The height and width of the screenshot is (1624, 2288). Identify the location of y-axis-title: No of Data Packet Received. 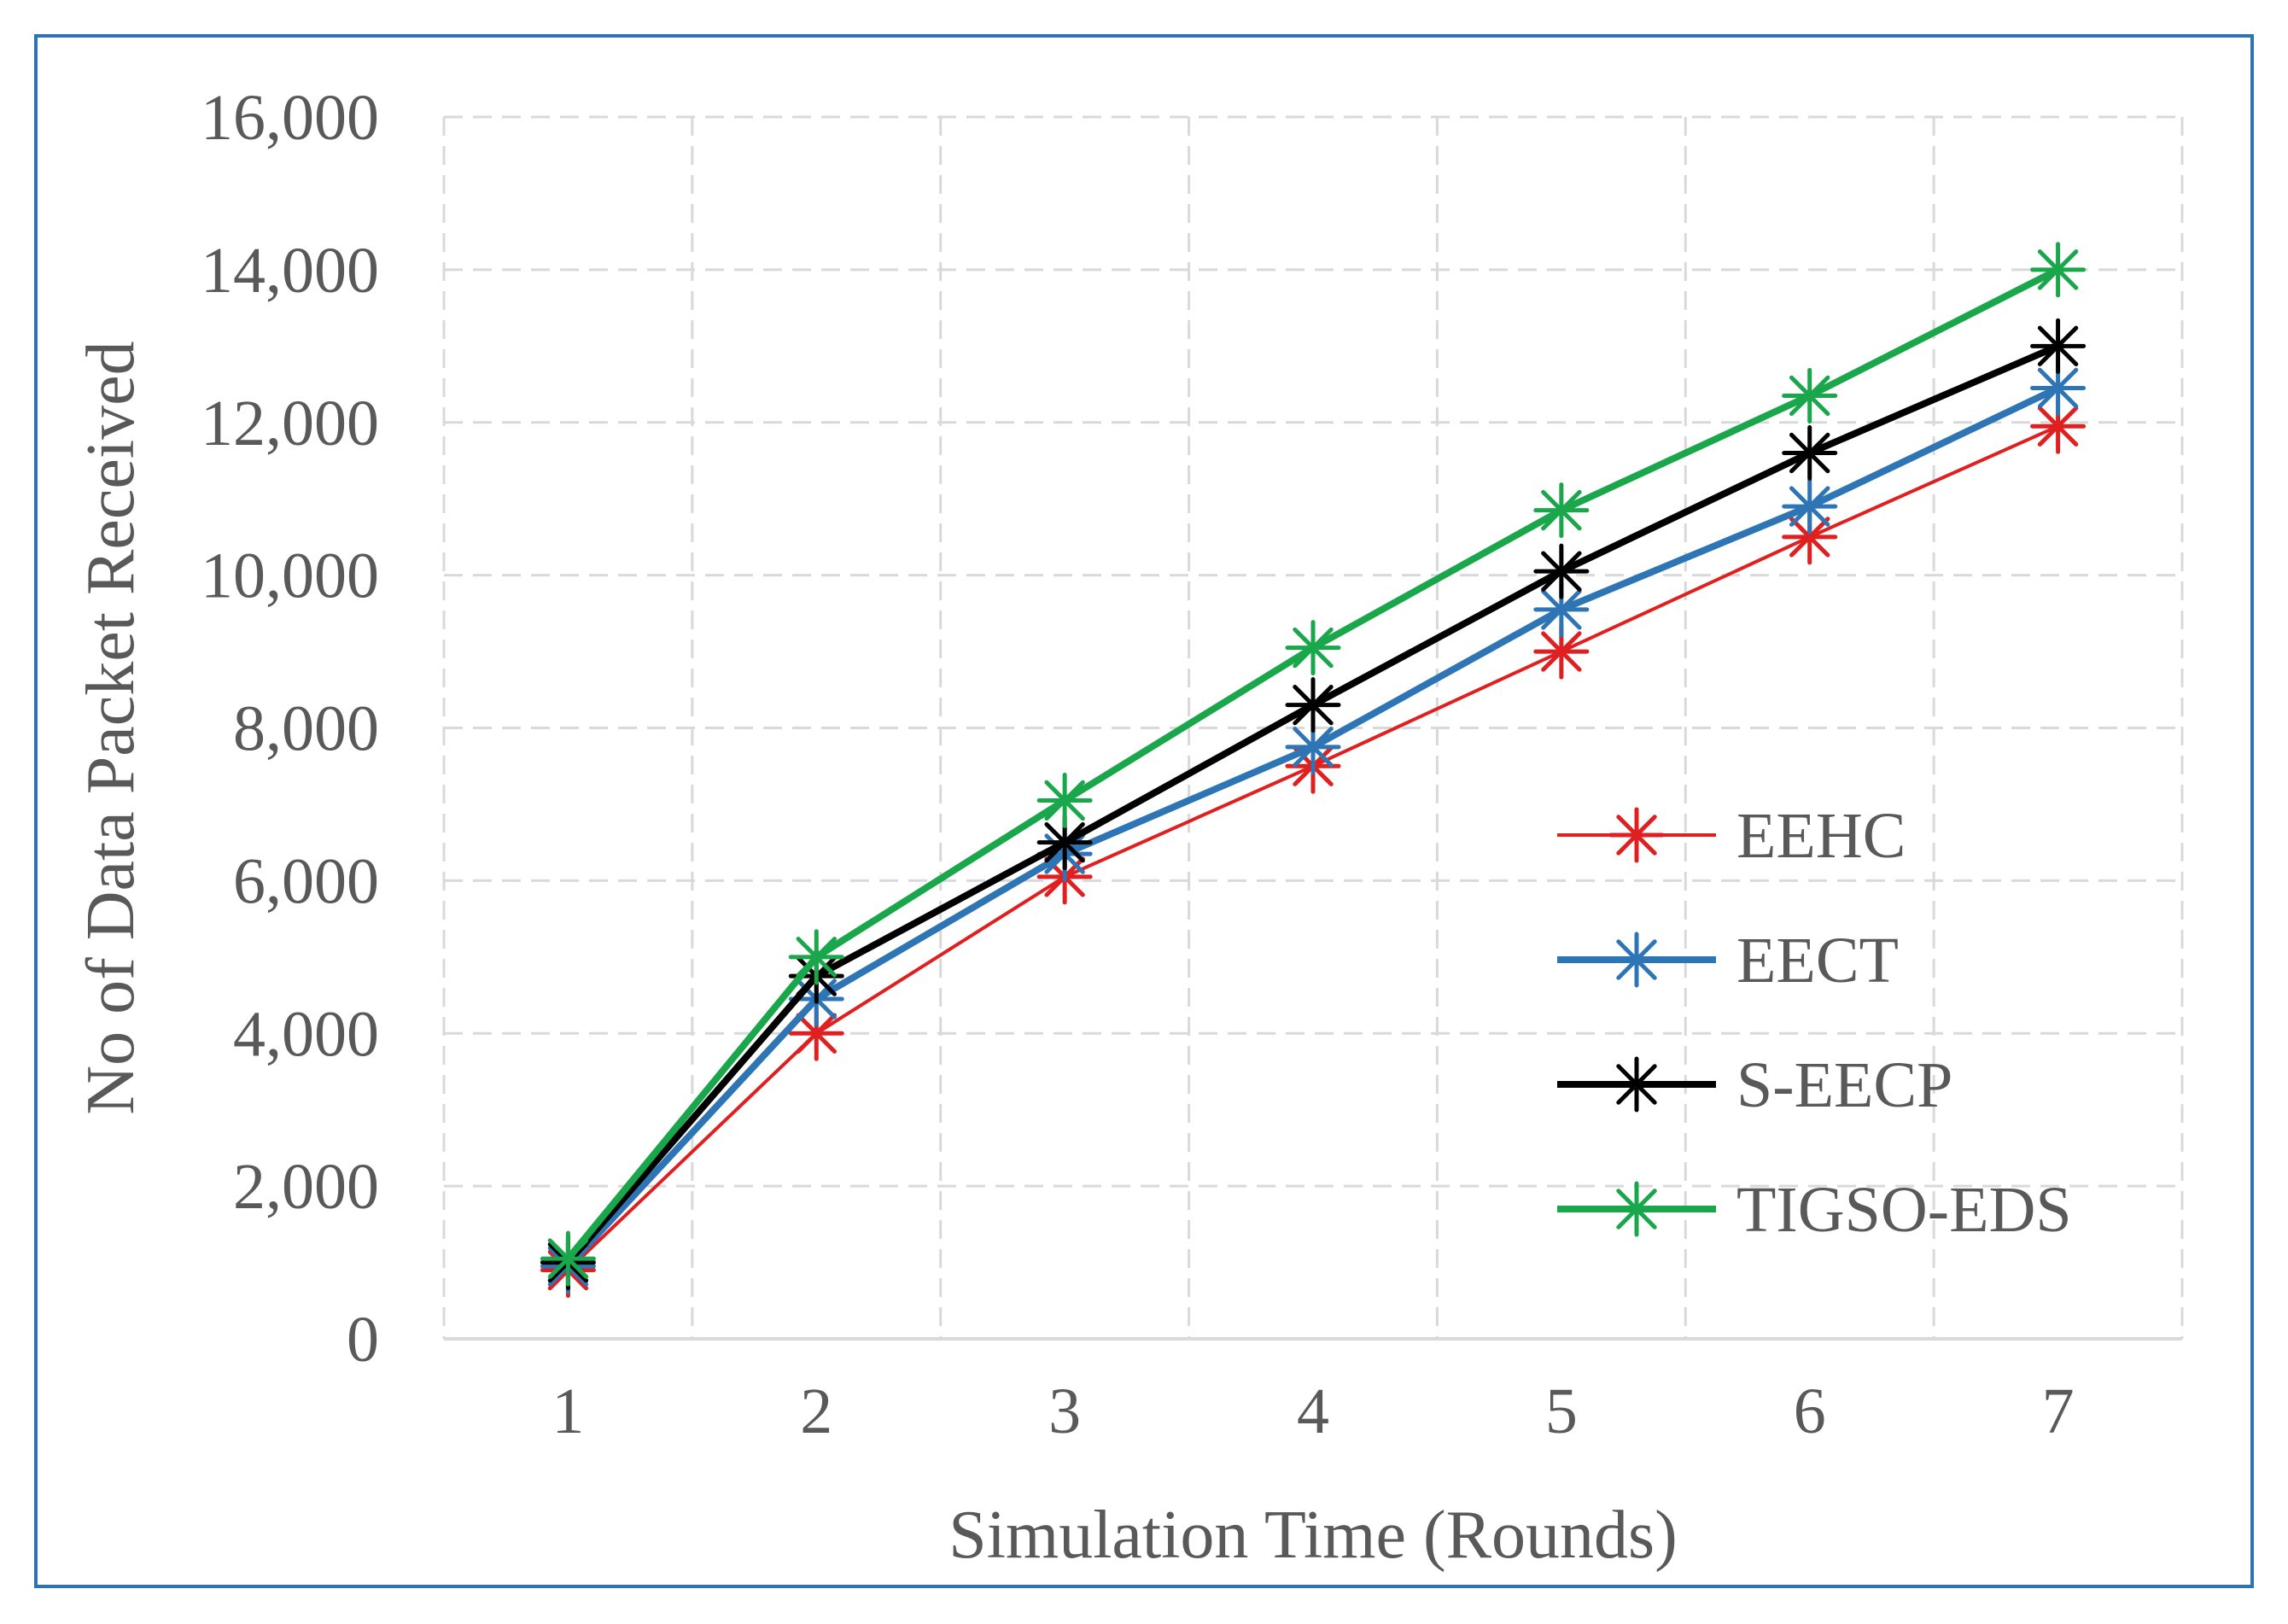
(111, 728).